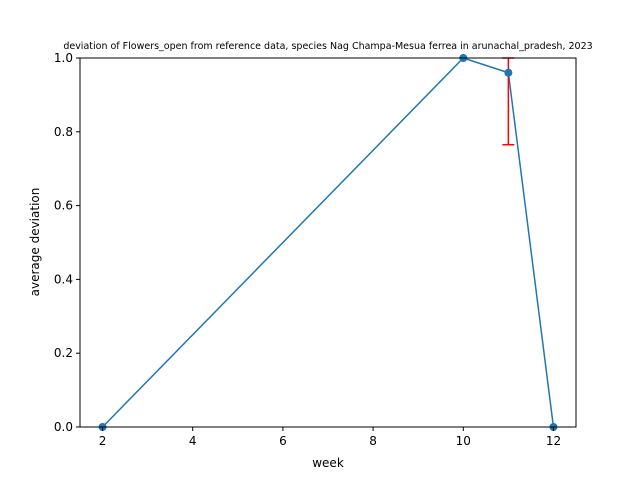 The height and width of the screenshot is (480, 640). Describe the element at coordinates (508, 72) in the screenshot. I see `data-point` at that location.